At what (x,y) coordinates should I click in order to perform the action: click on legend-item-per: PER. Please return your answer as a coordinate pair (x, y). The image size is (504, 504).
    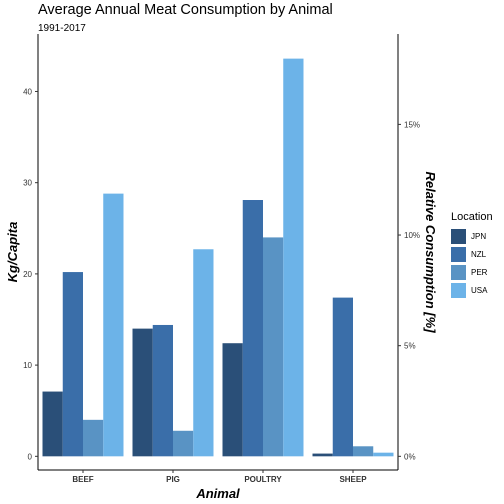
    Looking at the image, I should click on (472, 272).